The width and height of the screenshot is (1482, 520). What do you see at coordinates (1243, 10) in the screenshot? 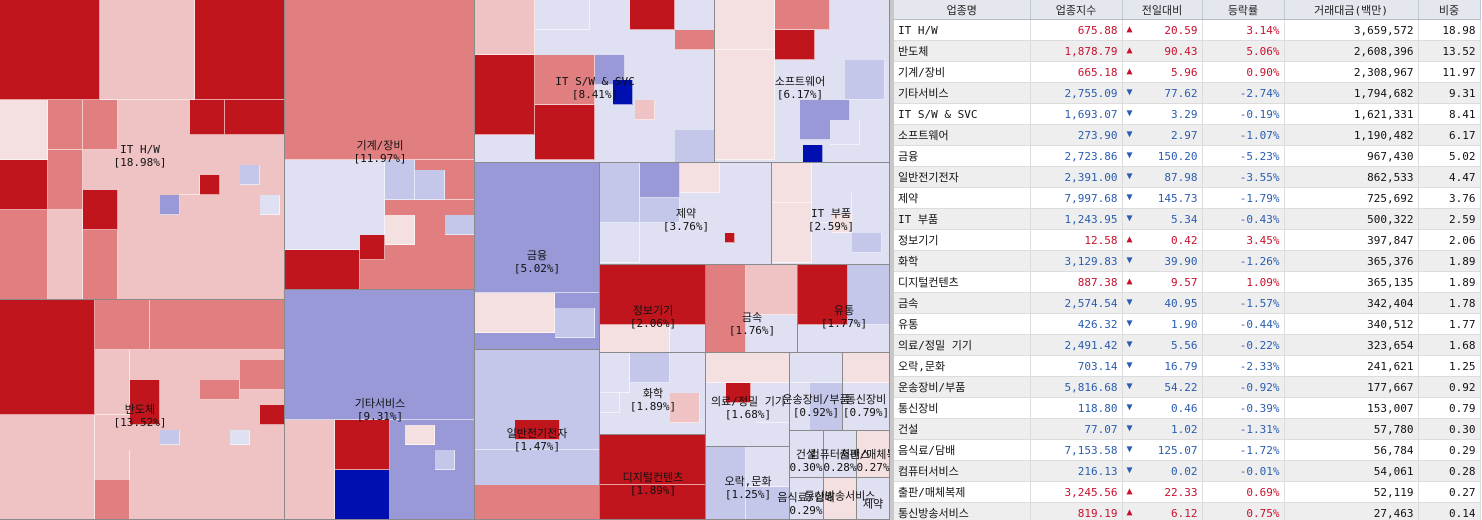
I see `col-header-rate: 등락률` at bounding box center [1243, 10].